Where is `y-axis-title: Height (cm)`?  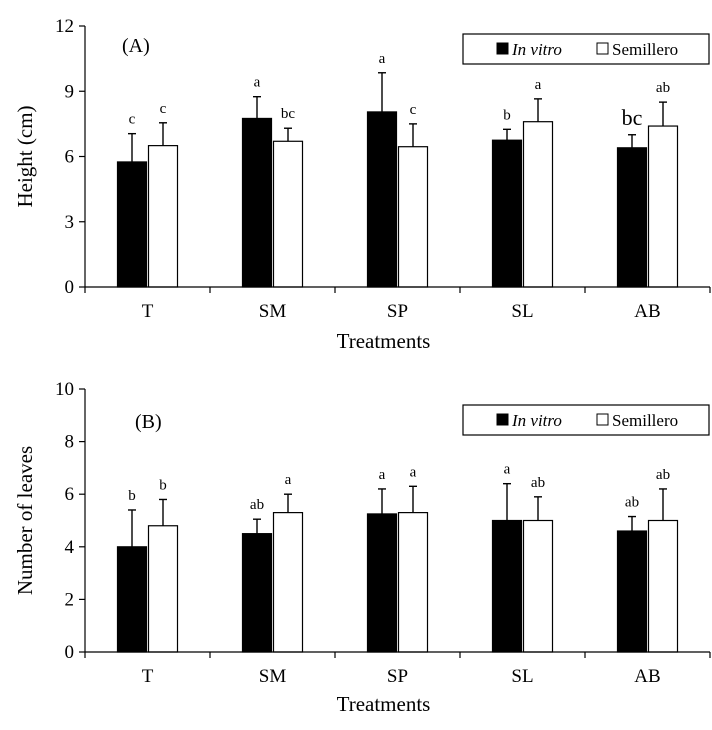 y-axis-title: Height (cm) is located at coordinates (25, 156).